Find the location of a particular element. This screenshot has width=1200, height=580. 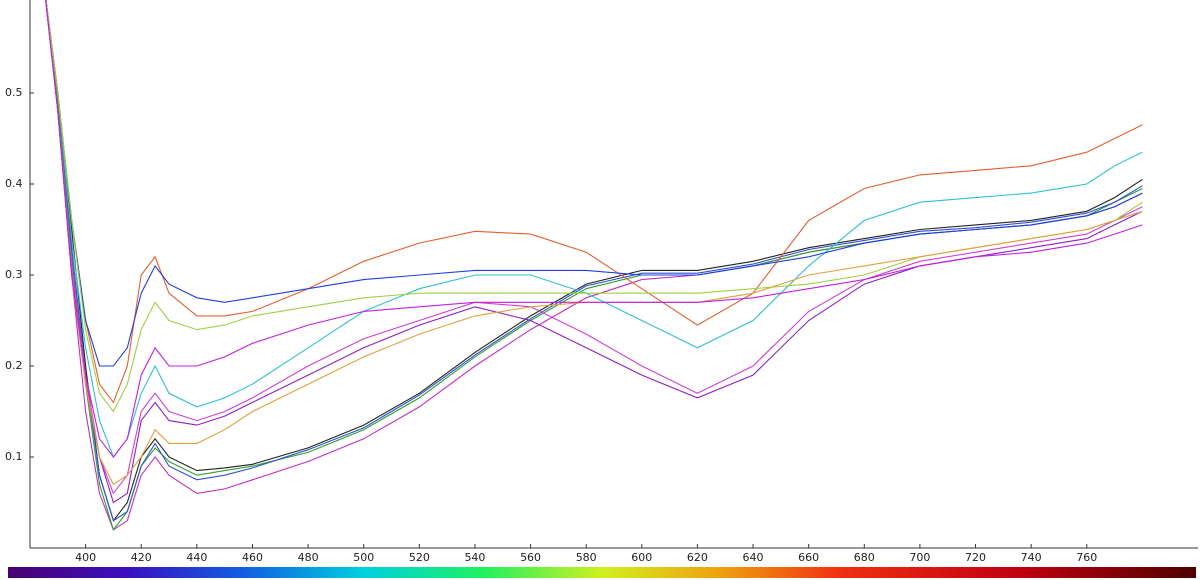

x-tick-label: 540 is located at coordinates (474, 557).